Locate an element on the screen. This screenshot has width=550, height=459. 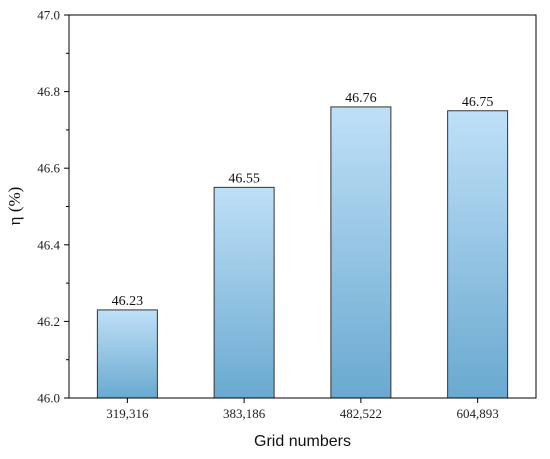
y-axis-ticks: 46.0 46.2 46.4 46.6 46.8 47.0 is located at coordinates (53, 207).